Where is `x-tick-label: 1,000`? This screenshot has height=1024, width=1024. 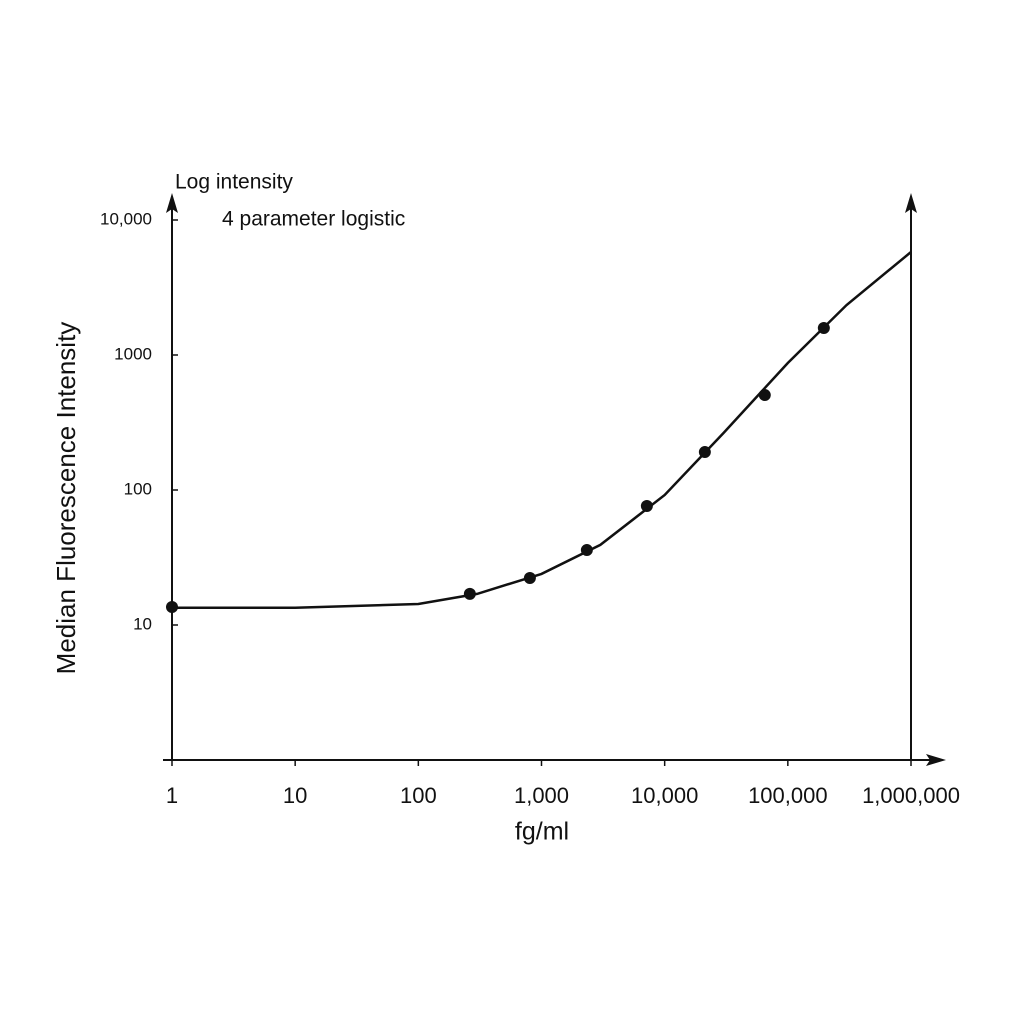
x-tick-label: 1,000 is located at coordinates (541, 795).